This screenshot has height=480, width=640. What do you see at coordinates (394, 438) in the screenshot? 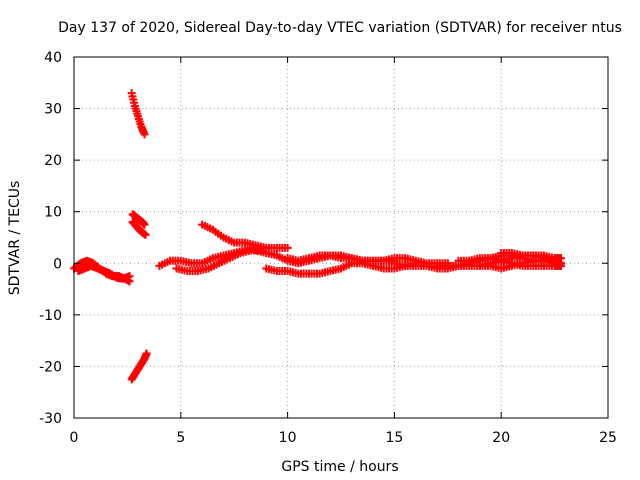
I see `x-tick-label: 15` at bounding box center [394, 438].